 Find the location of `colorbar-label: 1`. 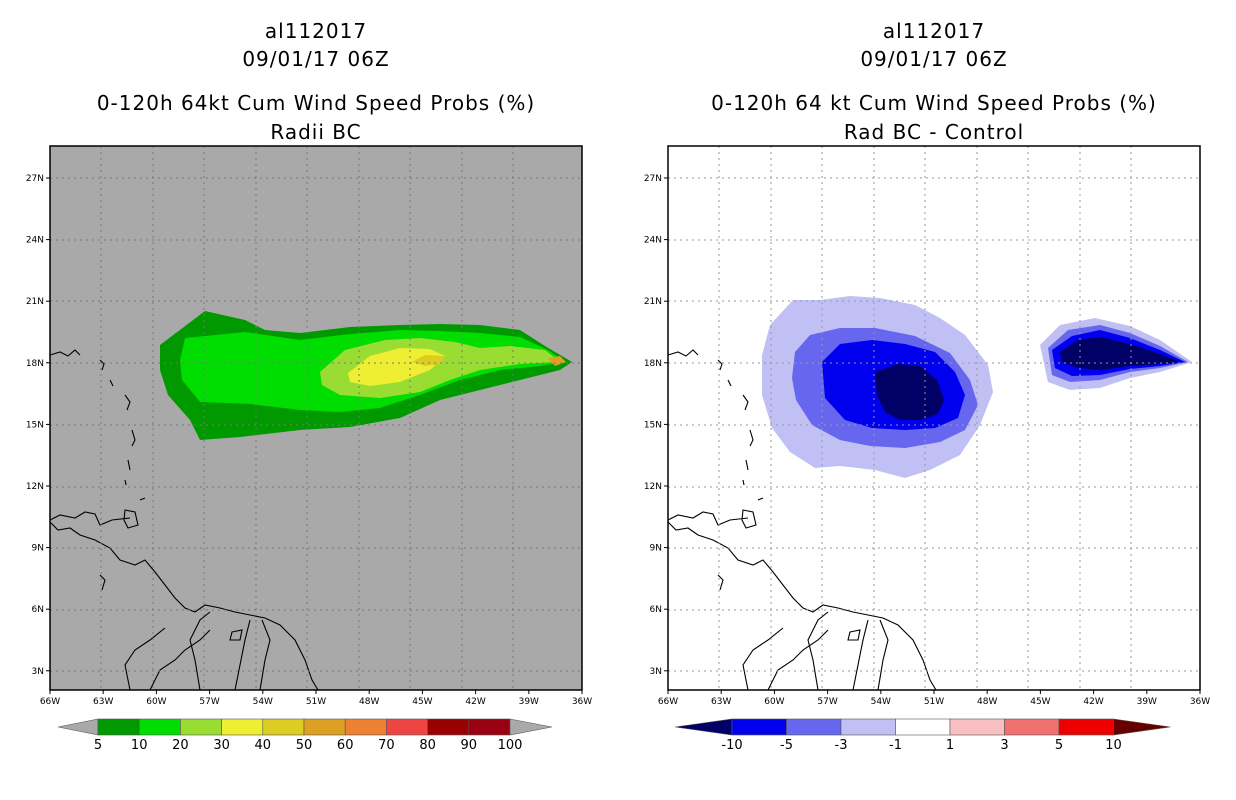

colorbar-label: 1 is located at coordinates (950, 745).